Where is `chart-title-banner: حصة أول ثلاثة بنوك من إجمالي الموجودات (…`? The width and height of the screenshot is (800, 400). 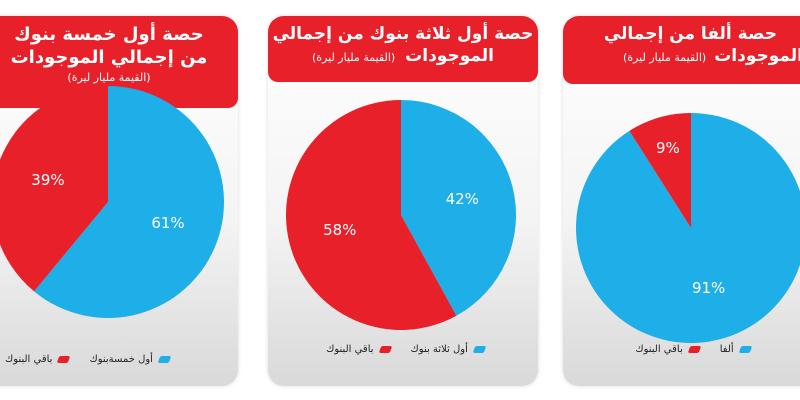 chart-title-banner: حصة أول ثلاثة بنوك من إجمالي الموجودات (… is located at coordinates (403, 49).